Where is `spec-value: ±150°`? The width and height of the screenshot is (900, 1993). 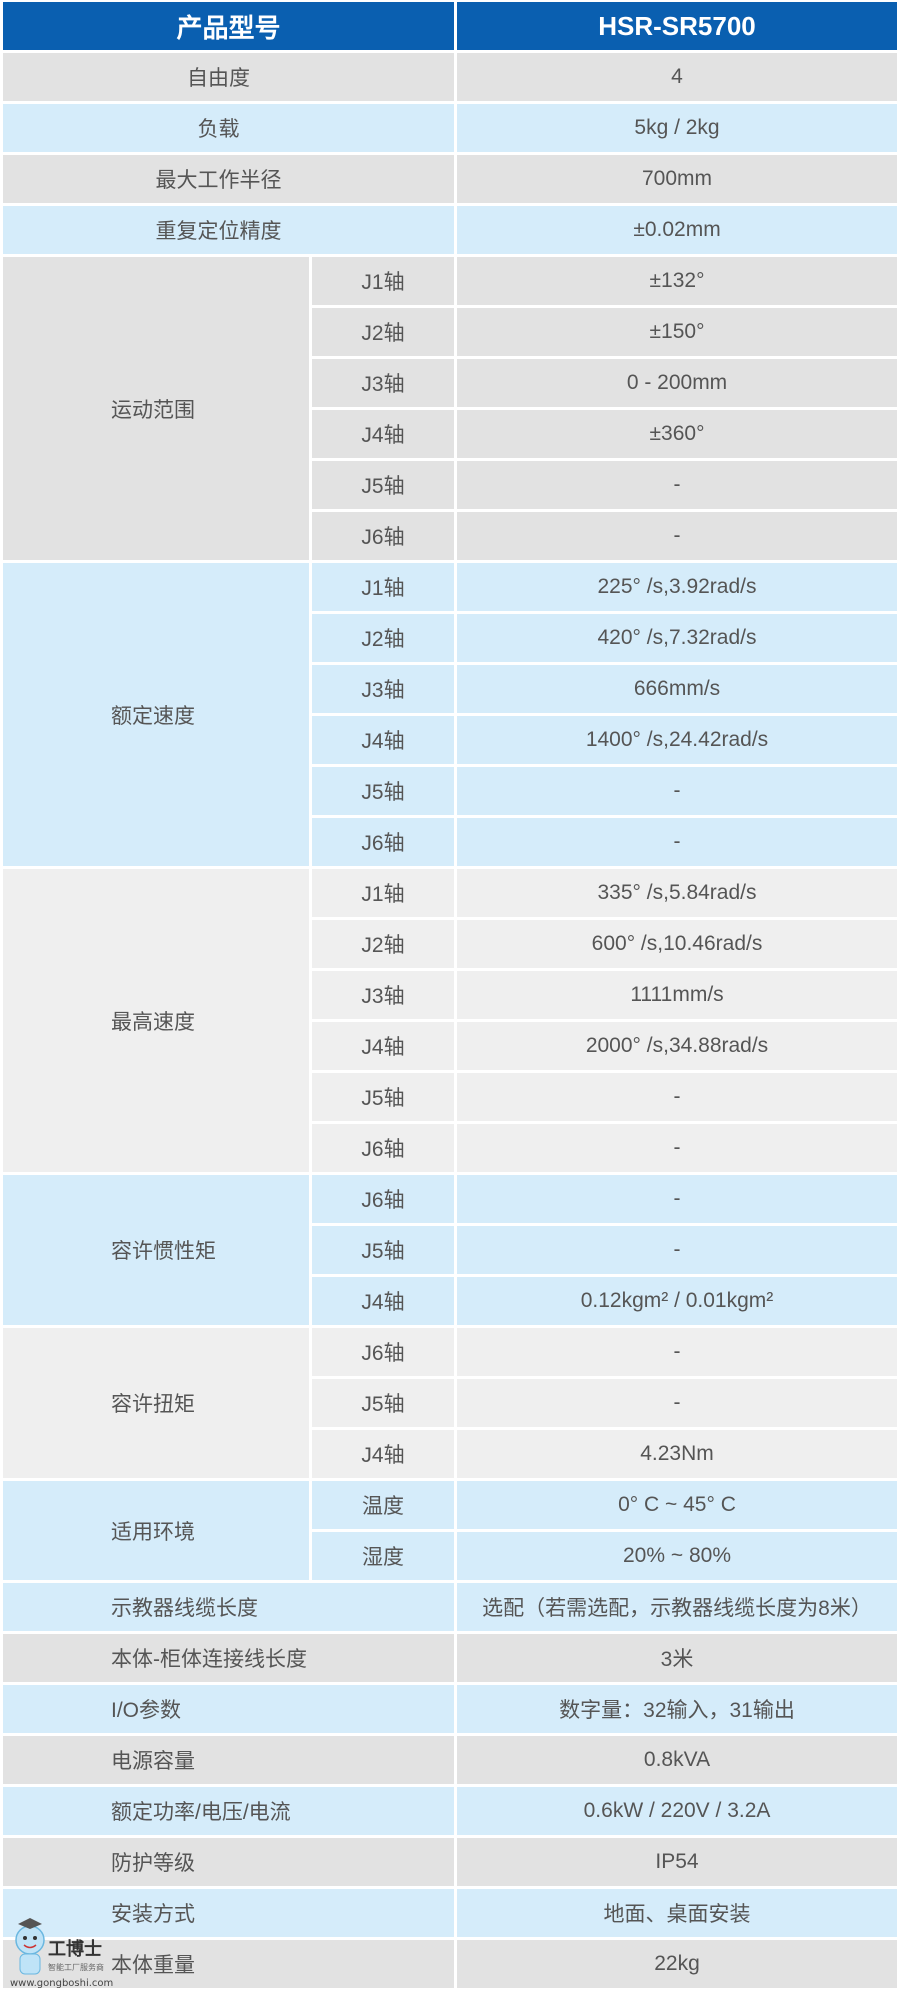
spec-value: ±150° is located at coordinates (677, 332).